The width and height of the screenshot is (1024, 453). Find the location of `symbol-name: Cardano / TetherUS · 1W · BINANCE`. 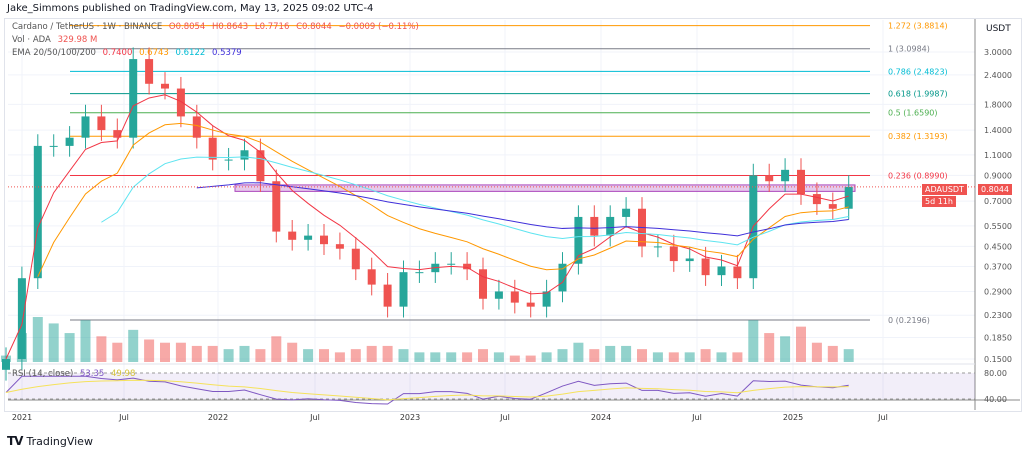

symbol-name: Cardano / TetherUS · 1W · BINANCE is located at coordinates (87, 27).